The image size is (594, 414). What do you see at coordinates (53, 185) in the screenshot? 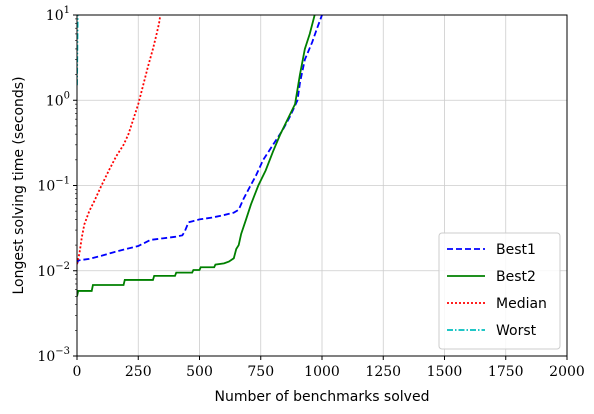
I see `y-tick-label: 10⁻¹` at bounding box center [53, 185].